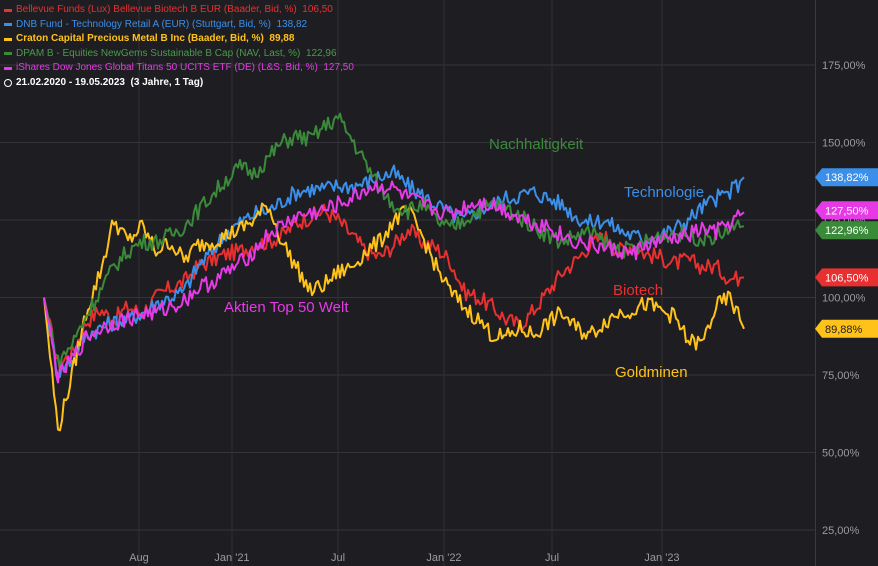 The width and height of the screenshot is (878, 566). I want to click on last-value-tag-text: 127,50%, so click(847, 211).